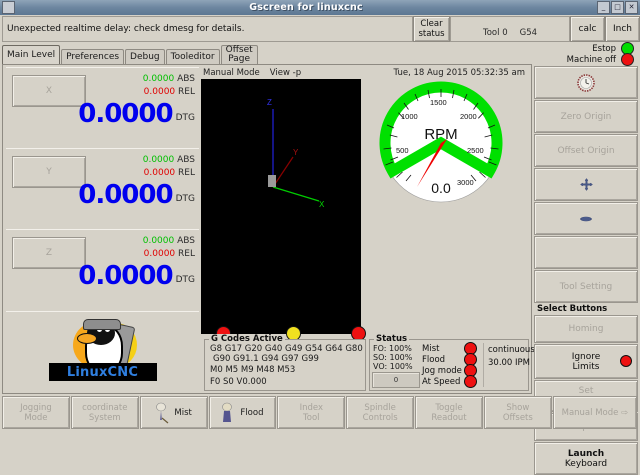 This screenshot has width=640, height=475. What do you see at coordinates (518, 407) in the screenshot?
I see `show-offsets-line1: Show` at bounding box center [518, 407].